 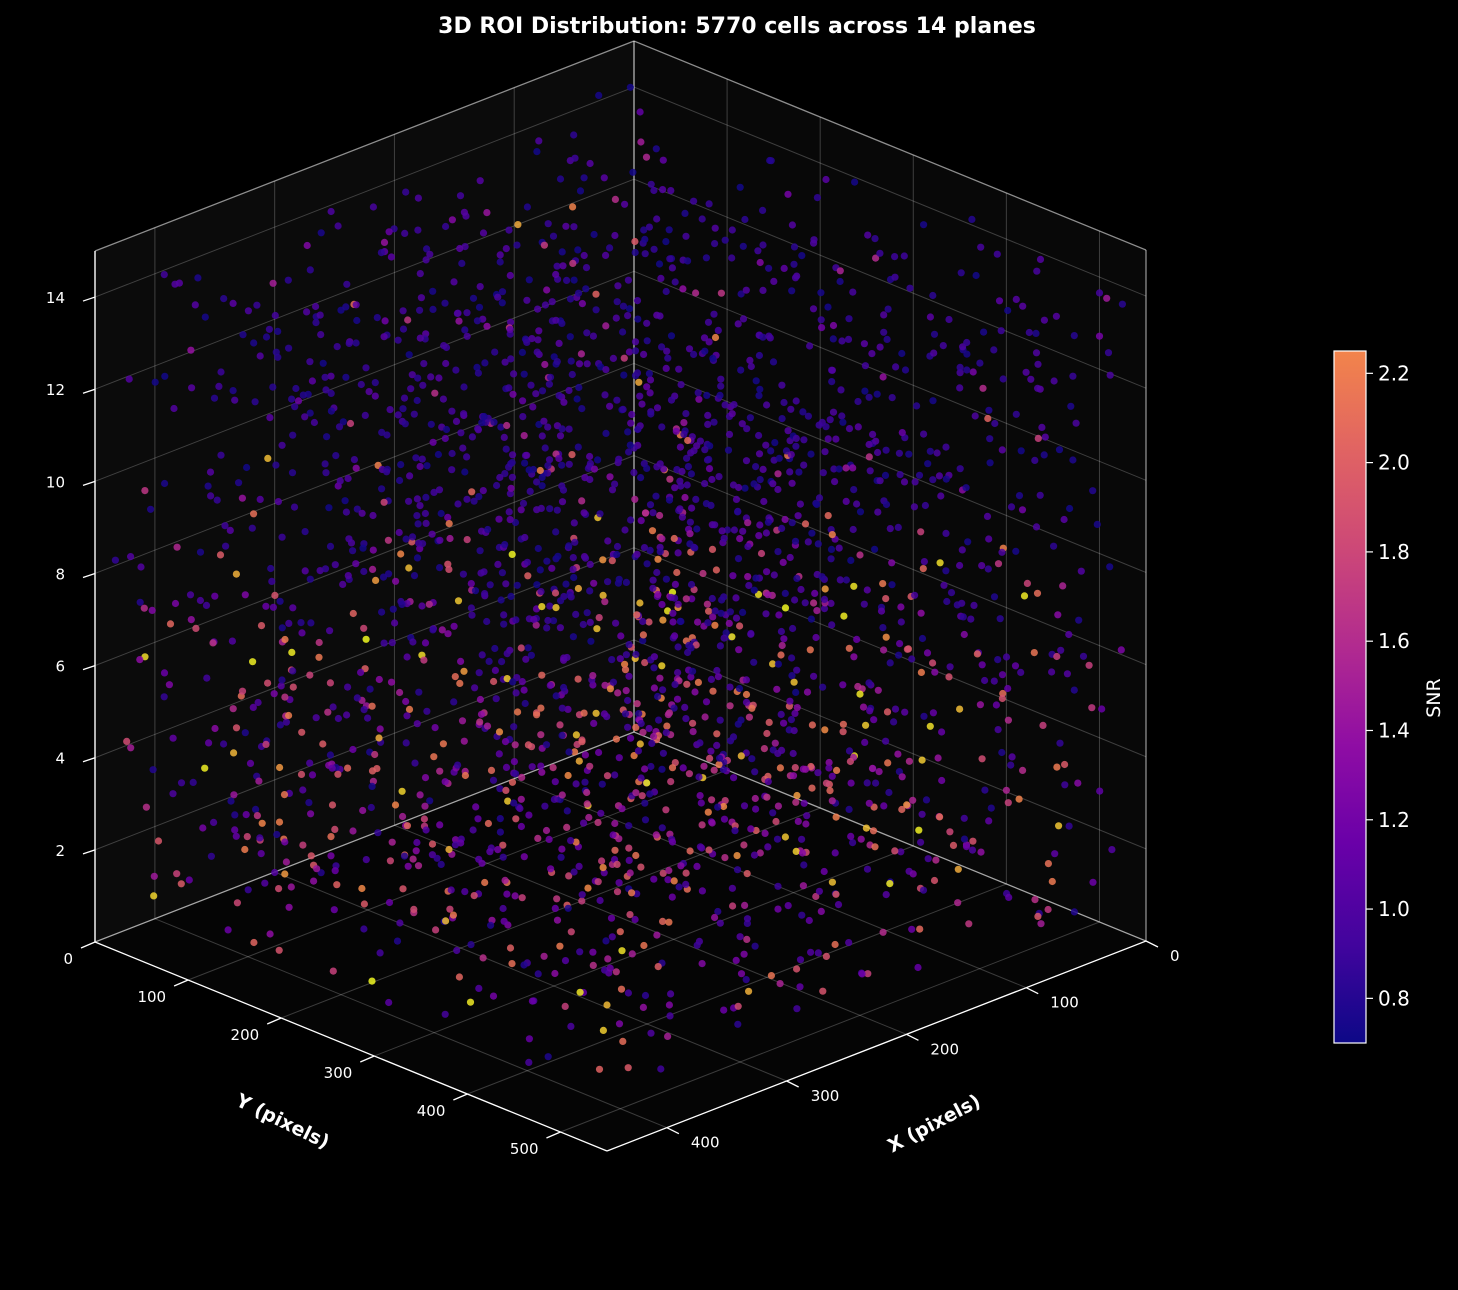 I want to click on z-tick-label: 10, so click(x=55, y=482).